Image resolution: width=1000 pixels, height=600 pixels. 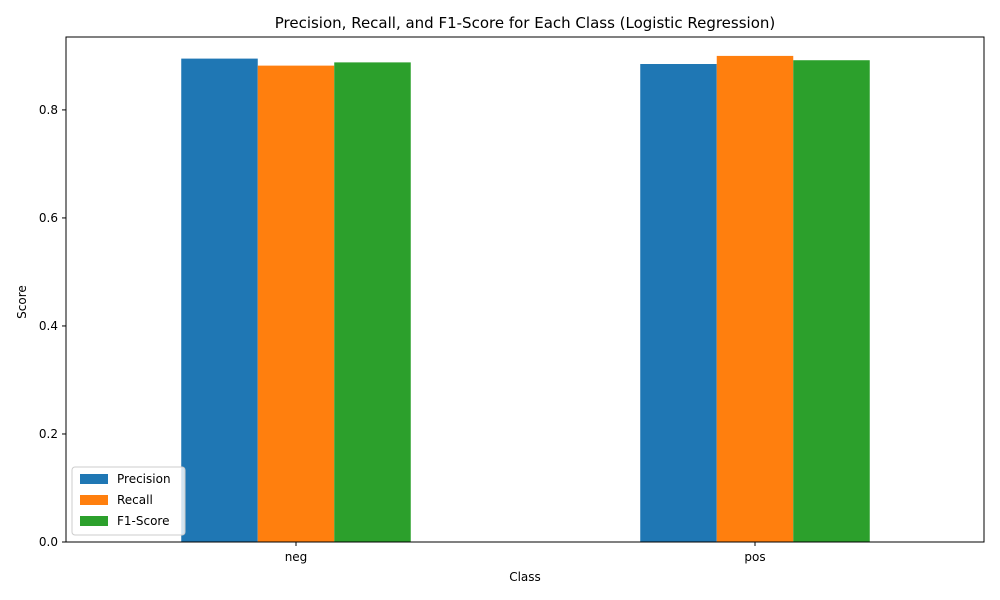 What do you see at coordinates (48, 218) in the screenshot?
I see `y-tick-label: 0.6` at bounding box center [48, 218].